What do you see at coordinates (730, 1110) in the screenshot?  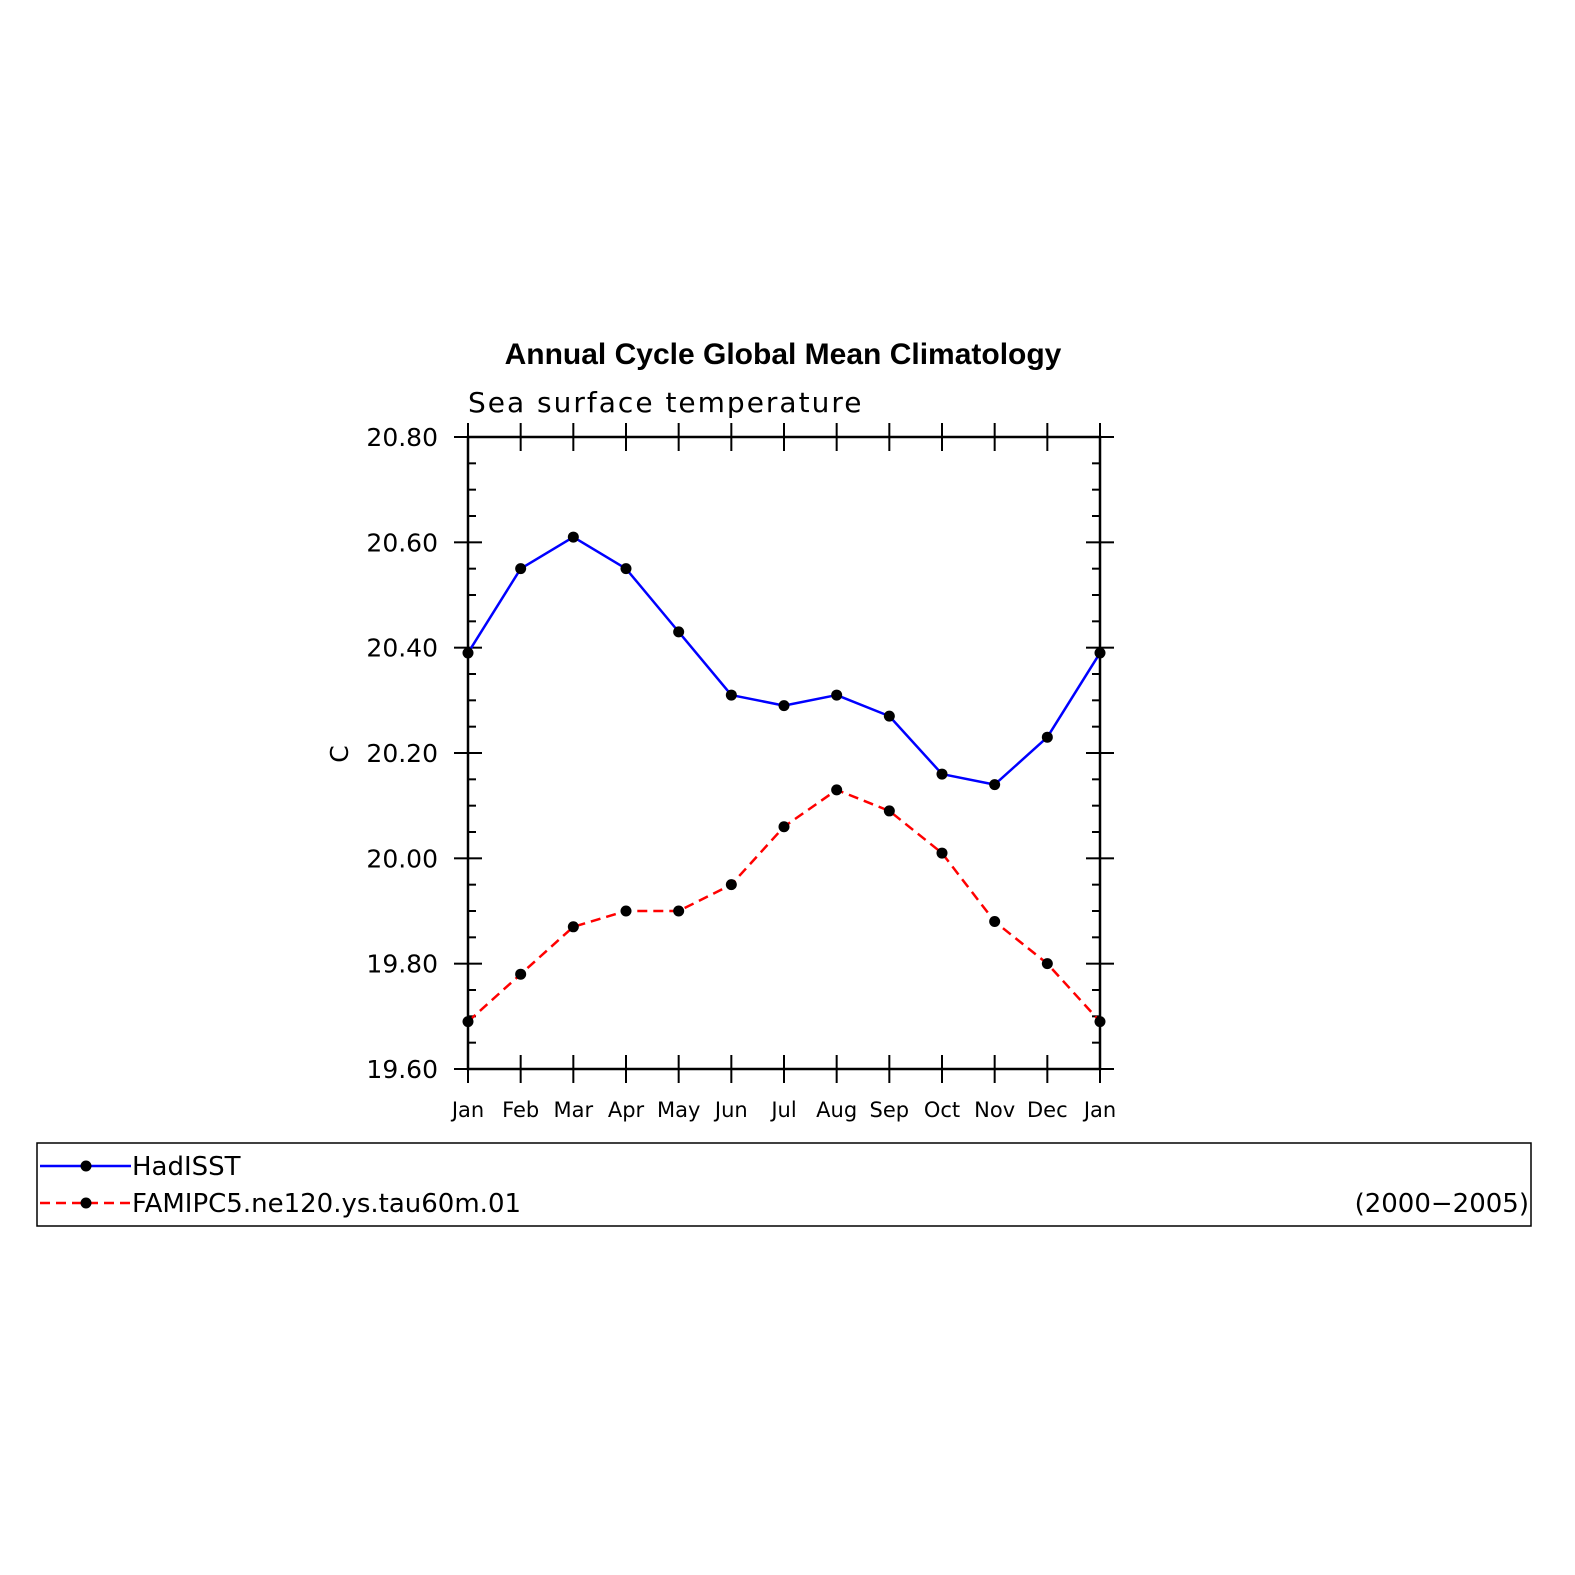 I see `x-tick-label: Jun` at bounding box center [730, 1110].